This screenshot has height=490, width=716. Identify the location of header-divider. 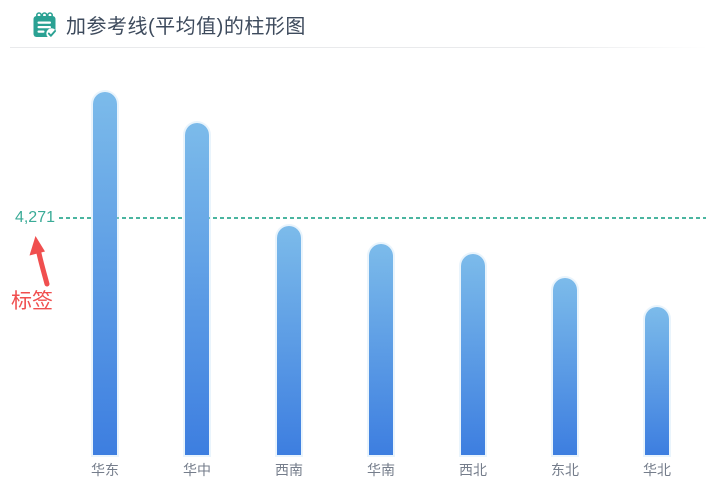
(359, 47).